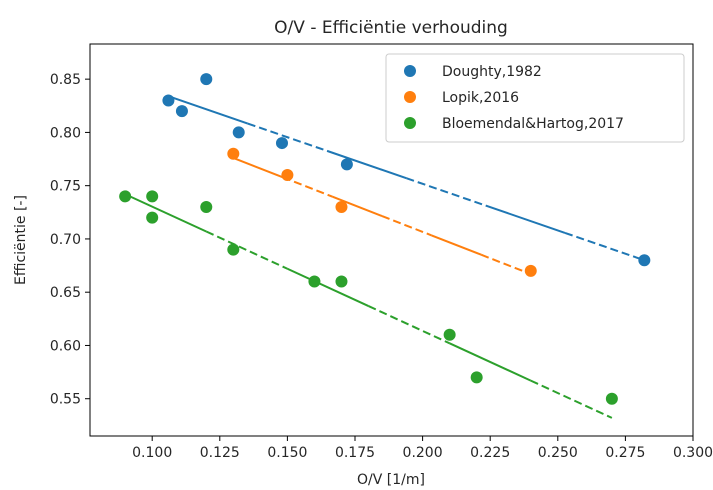 The width and height of the screenshot is (713, 490). Describe the element at coordinates (558, 453) in the screenshot. I see `x-tick-label: 0.250` at that location.